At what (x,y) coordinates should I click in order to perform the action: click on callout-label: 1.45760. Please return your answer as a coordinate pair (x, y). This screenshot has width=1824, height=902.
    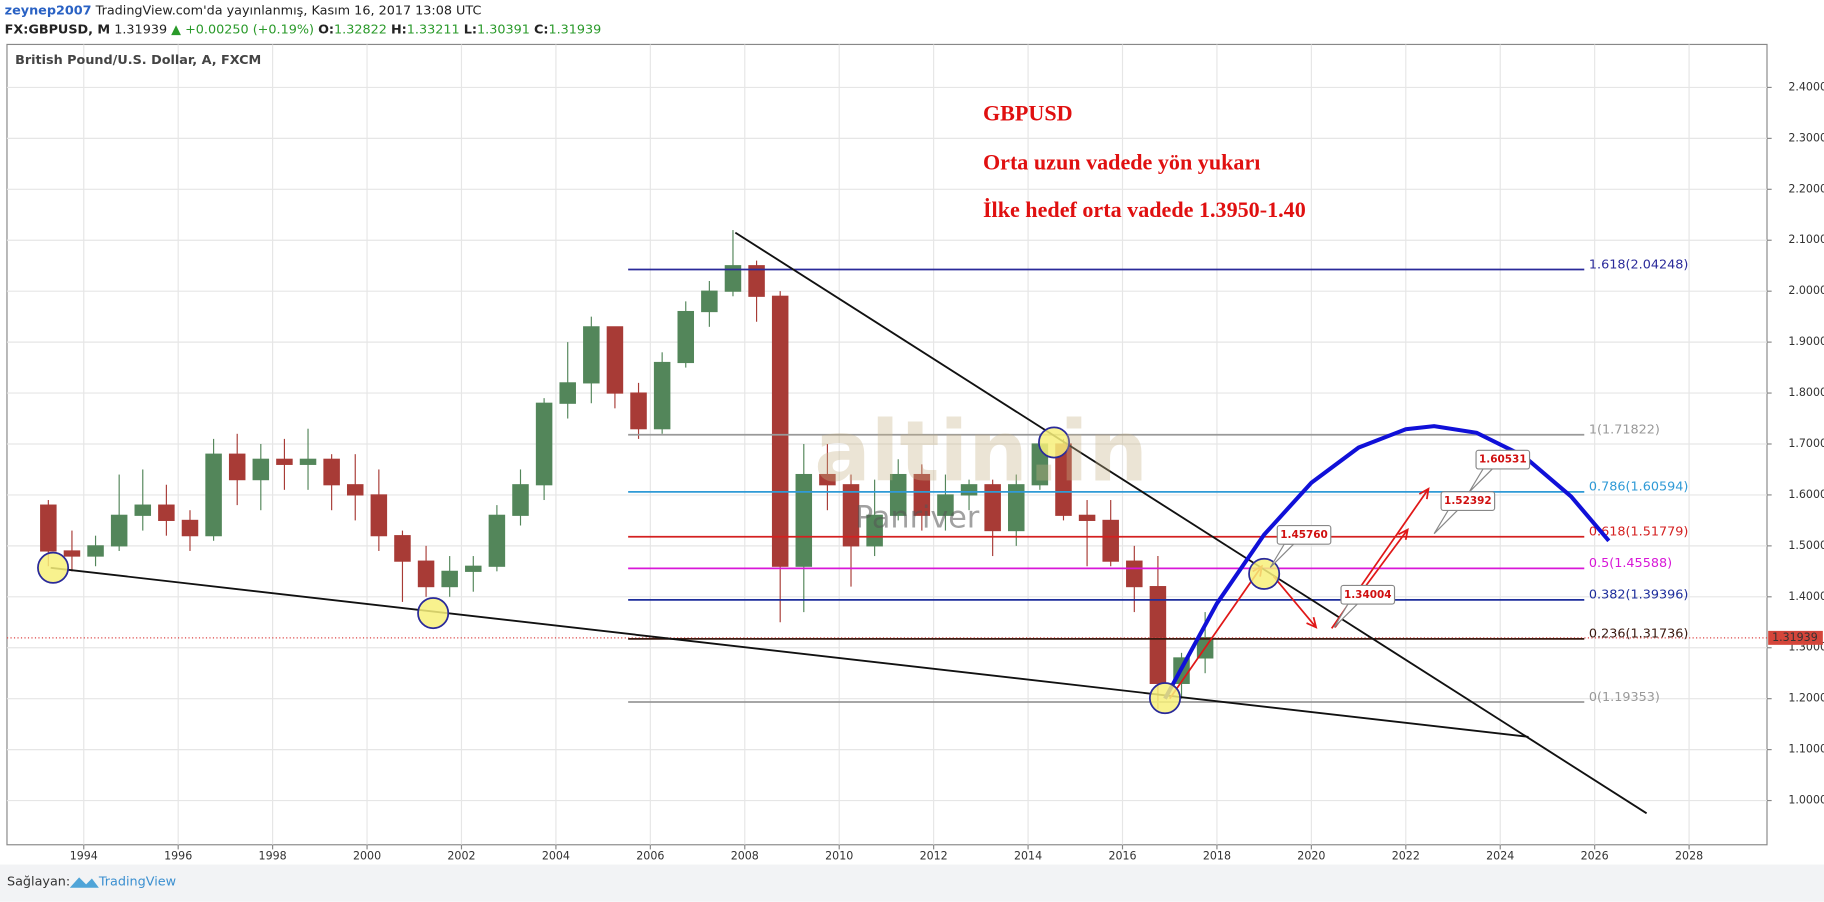
    Looking at the image, I should click on (1304, 535).